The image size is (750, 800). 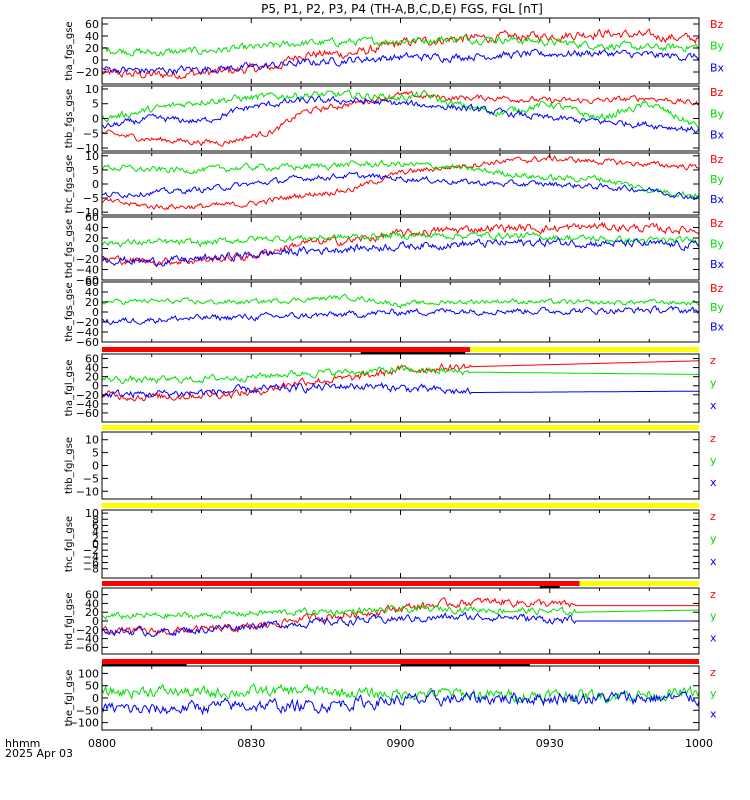 I want to click on ytick-label: −6, so click(x=91, y=563).